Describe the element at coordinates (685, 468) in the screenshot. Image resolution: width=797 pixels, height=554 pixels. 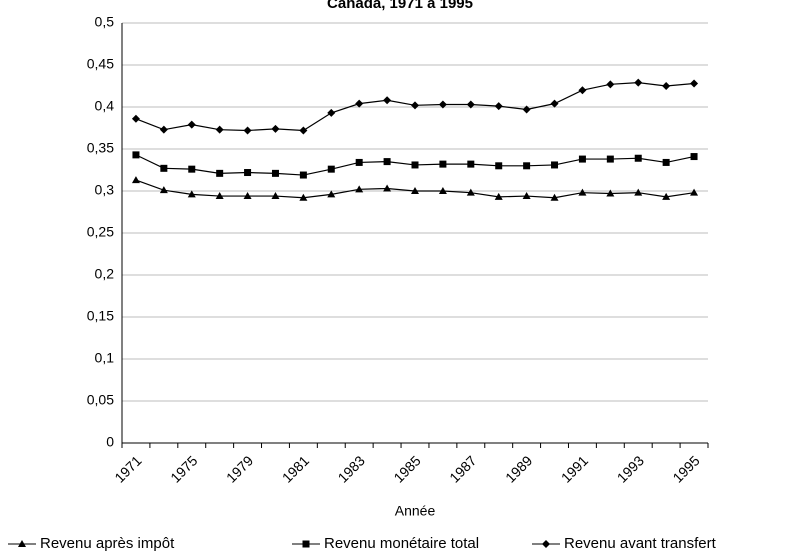
I see `x-tick-label: 1995` at that location.